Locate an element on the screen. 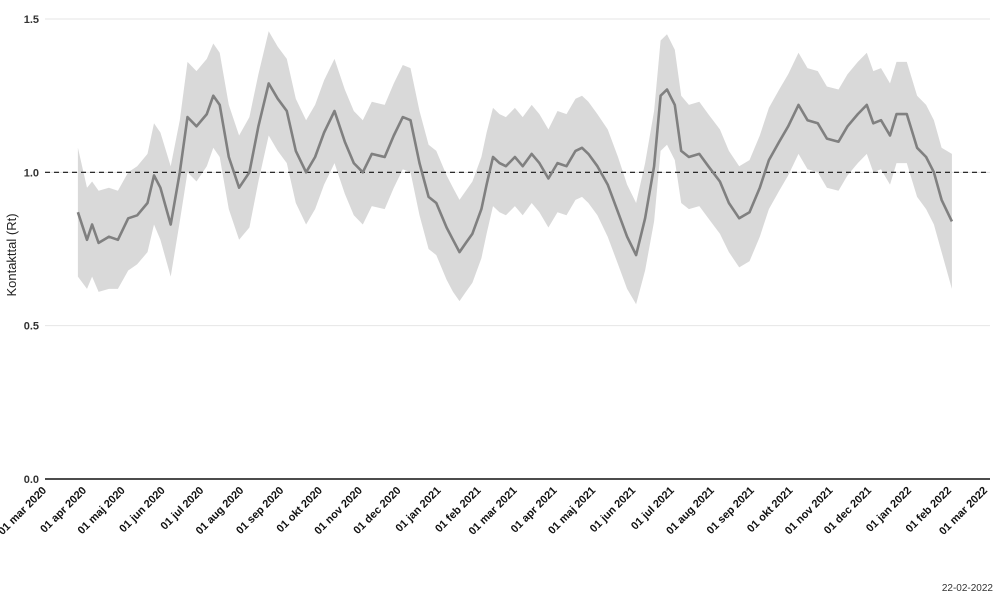  y-tick-label: 0.5 is located at coordinates (31, 327).